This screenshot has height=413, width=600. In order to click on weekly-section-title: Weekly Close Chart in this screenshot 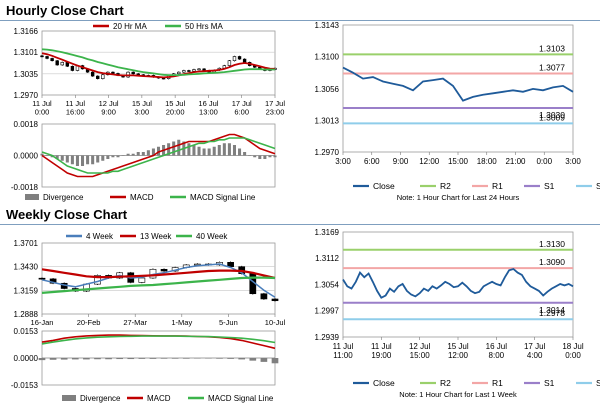, I will do `click(67, 214)`.